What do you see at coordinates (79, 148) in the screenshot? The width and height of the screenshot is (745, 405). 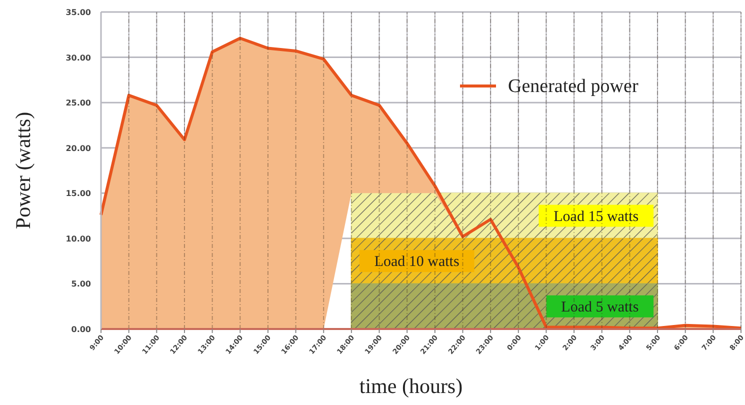 I see `y-tick-label: 20.00` at bounding box center [79, 148].